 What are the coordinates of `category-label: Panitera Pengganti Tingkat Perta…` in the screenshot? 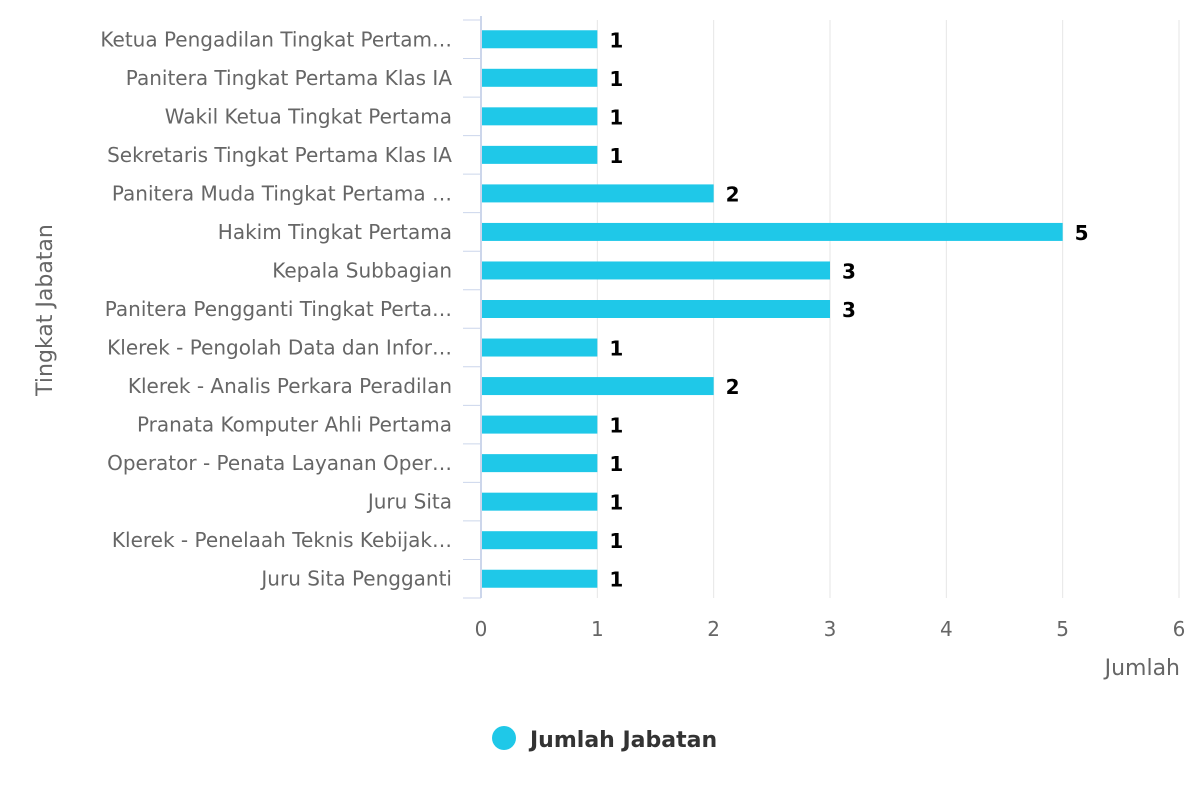 It's located at (278, 309).